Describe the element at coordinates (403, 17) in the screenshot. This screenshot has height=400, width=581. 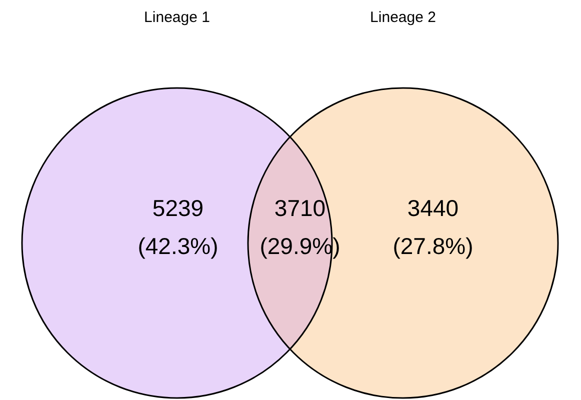
I see `text: Lineage 2` at that location.